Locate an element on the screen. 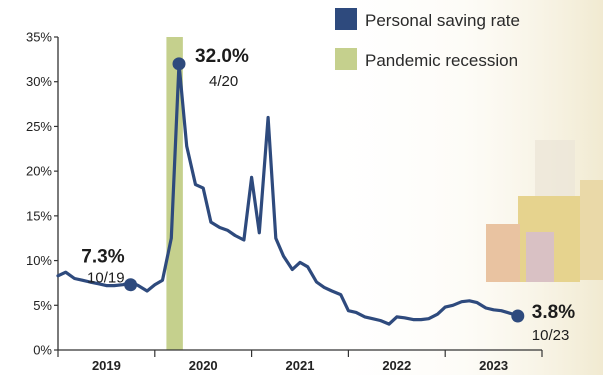 The image size is (603, 375). y-tick-label: 5% is located at coordinates (42, 305).